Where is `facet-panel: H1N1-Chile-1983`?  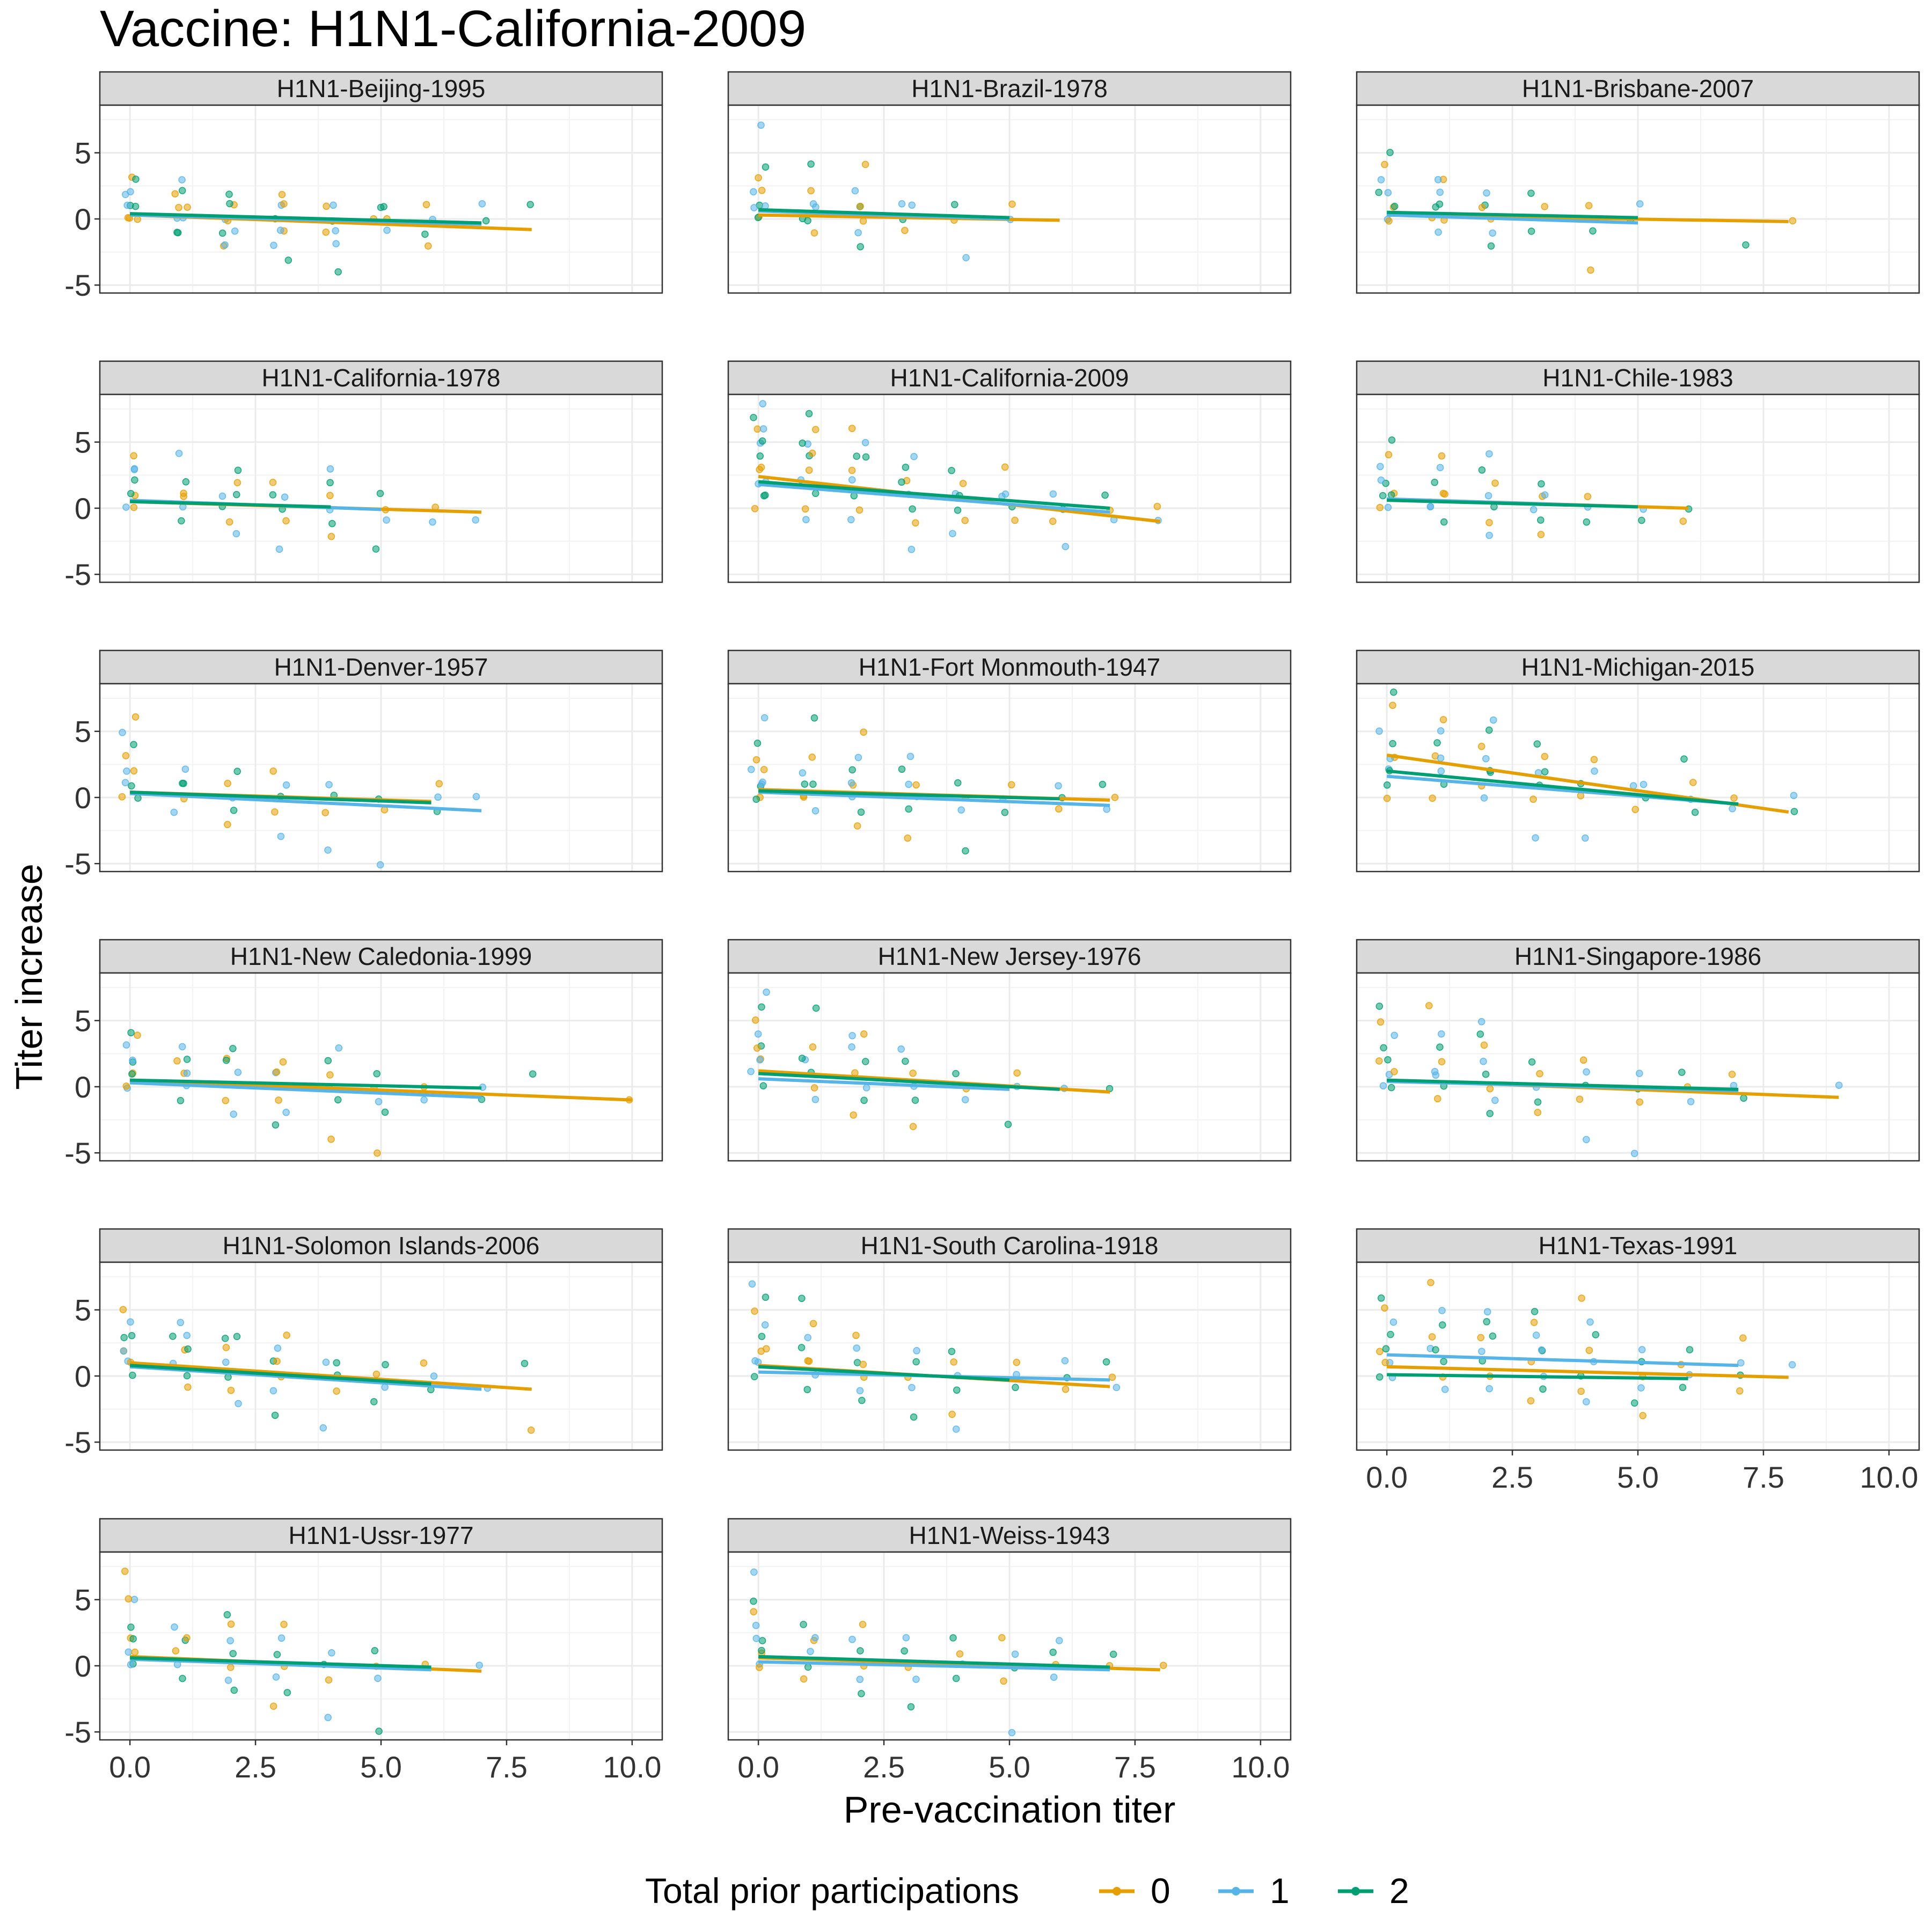 facet-panel: H1N1-Chile-1983 is located at coordinates (1638, 471).